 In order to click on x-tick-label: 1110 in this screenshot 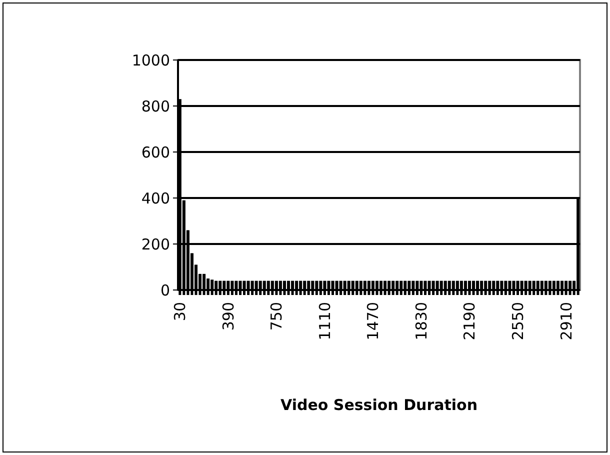, I will do `click(325, 321)`.